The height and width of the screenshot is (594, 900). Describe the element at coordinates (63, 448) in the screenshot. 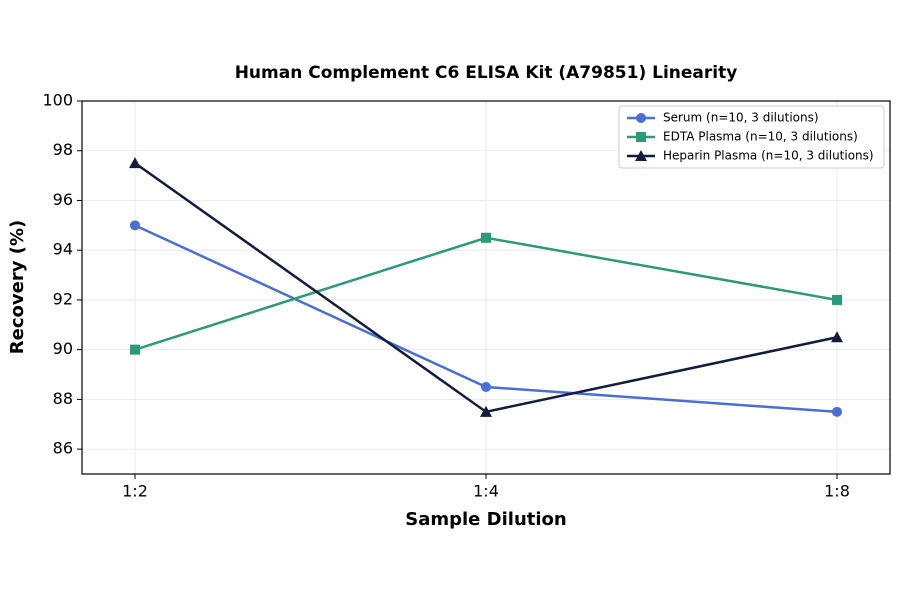

I see `y-tick-label: 86` at that location.